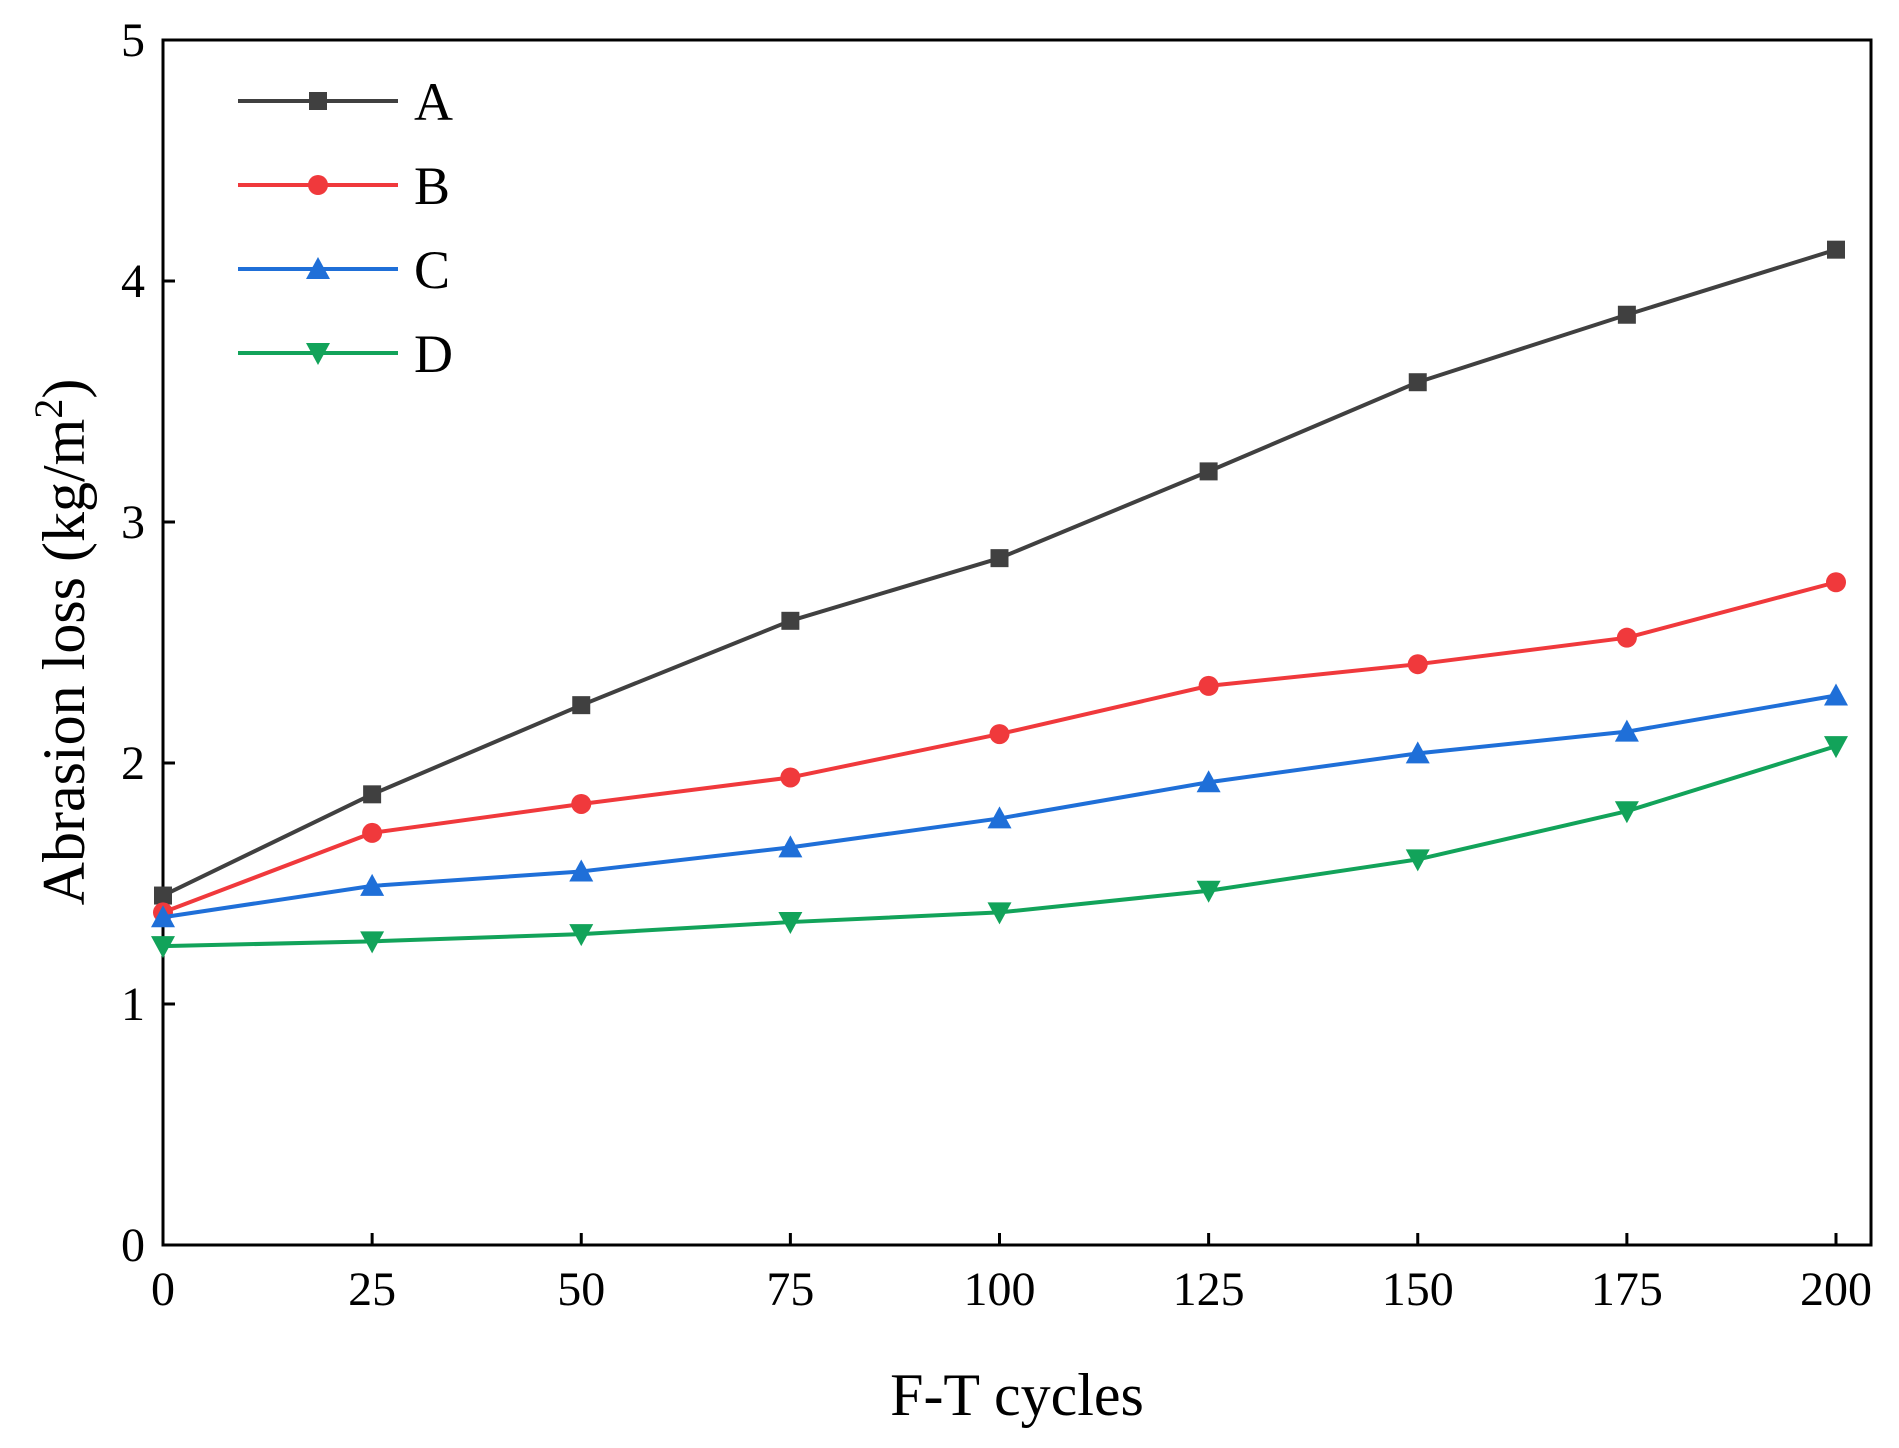  I want to click on y-tick-label: 0, so click(133, 1245).